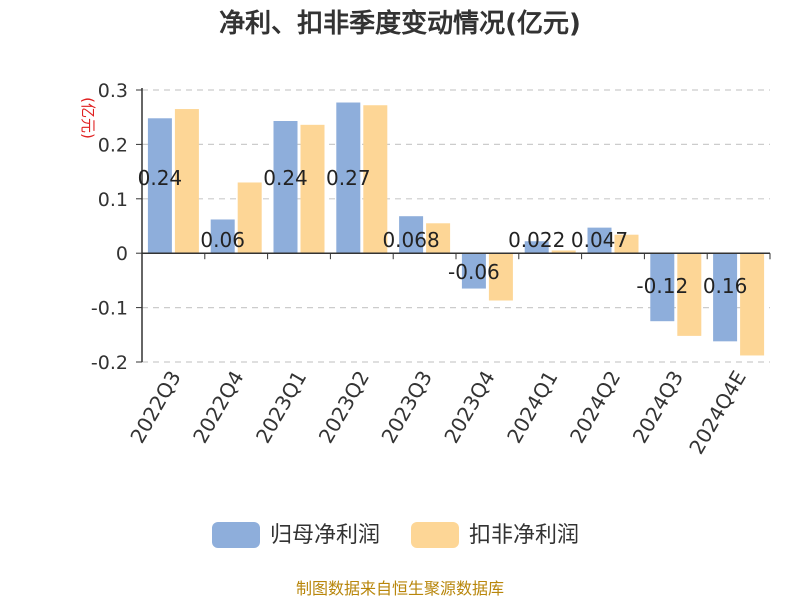 This screenshot has width=800, height=600. I want to click on x-tick-label: 2023Q4, so click(469, 407).